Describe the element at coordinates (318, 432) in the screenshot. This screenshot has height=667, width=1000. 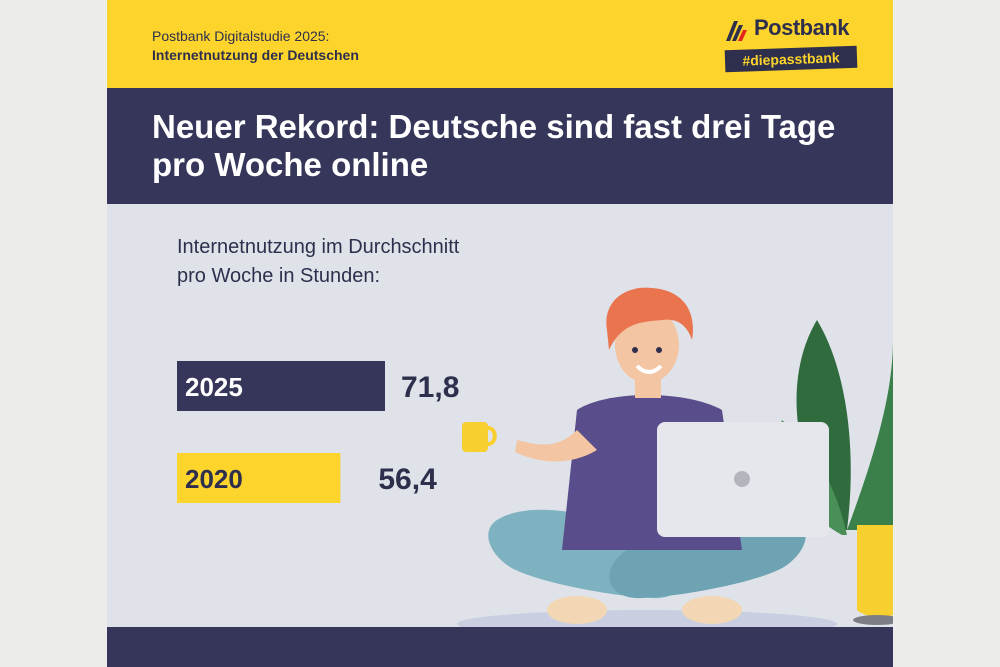
I see `bar-chart: 2025 71,8 2020 56,4` at that location.